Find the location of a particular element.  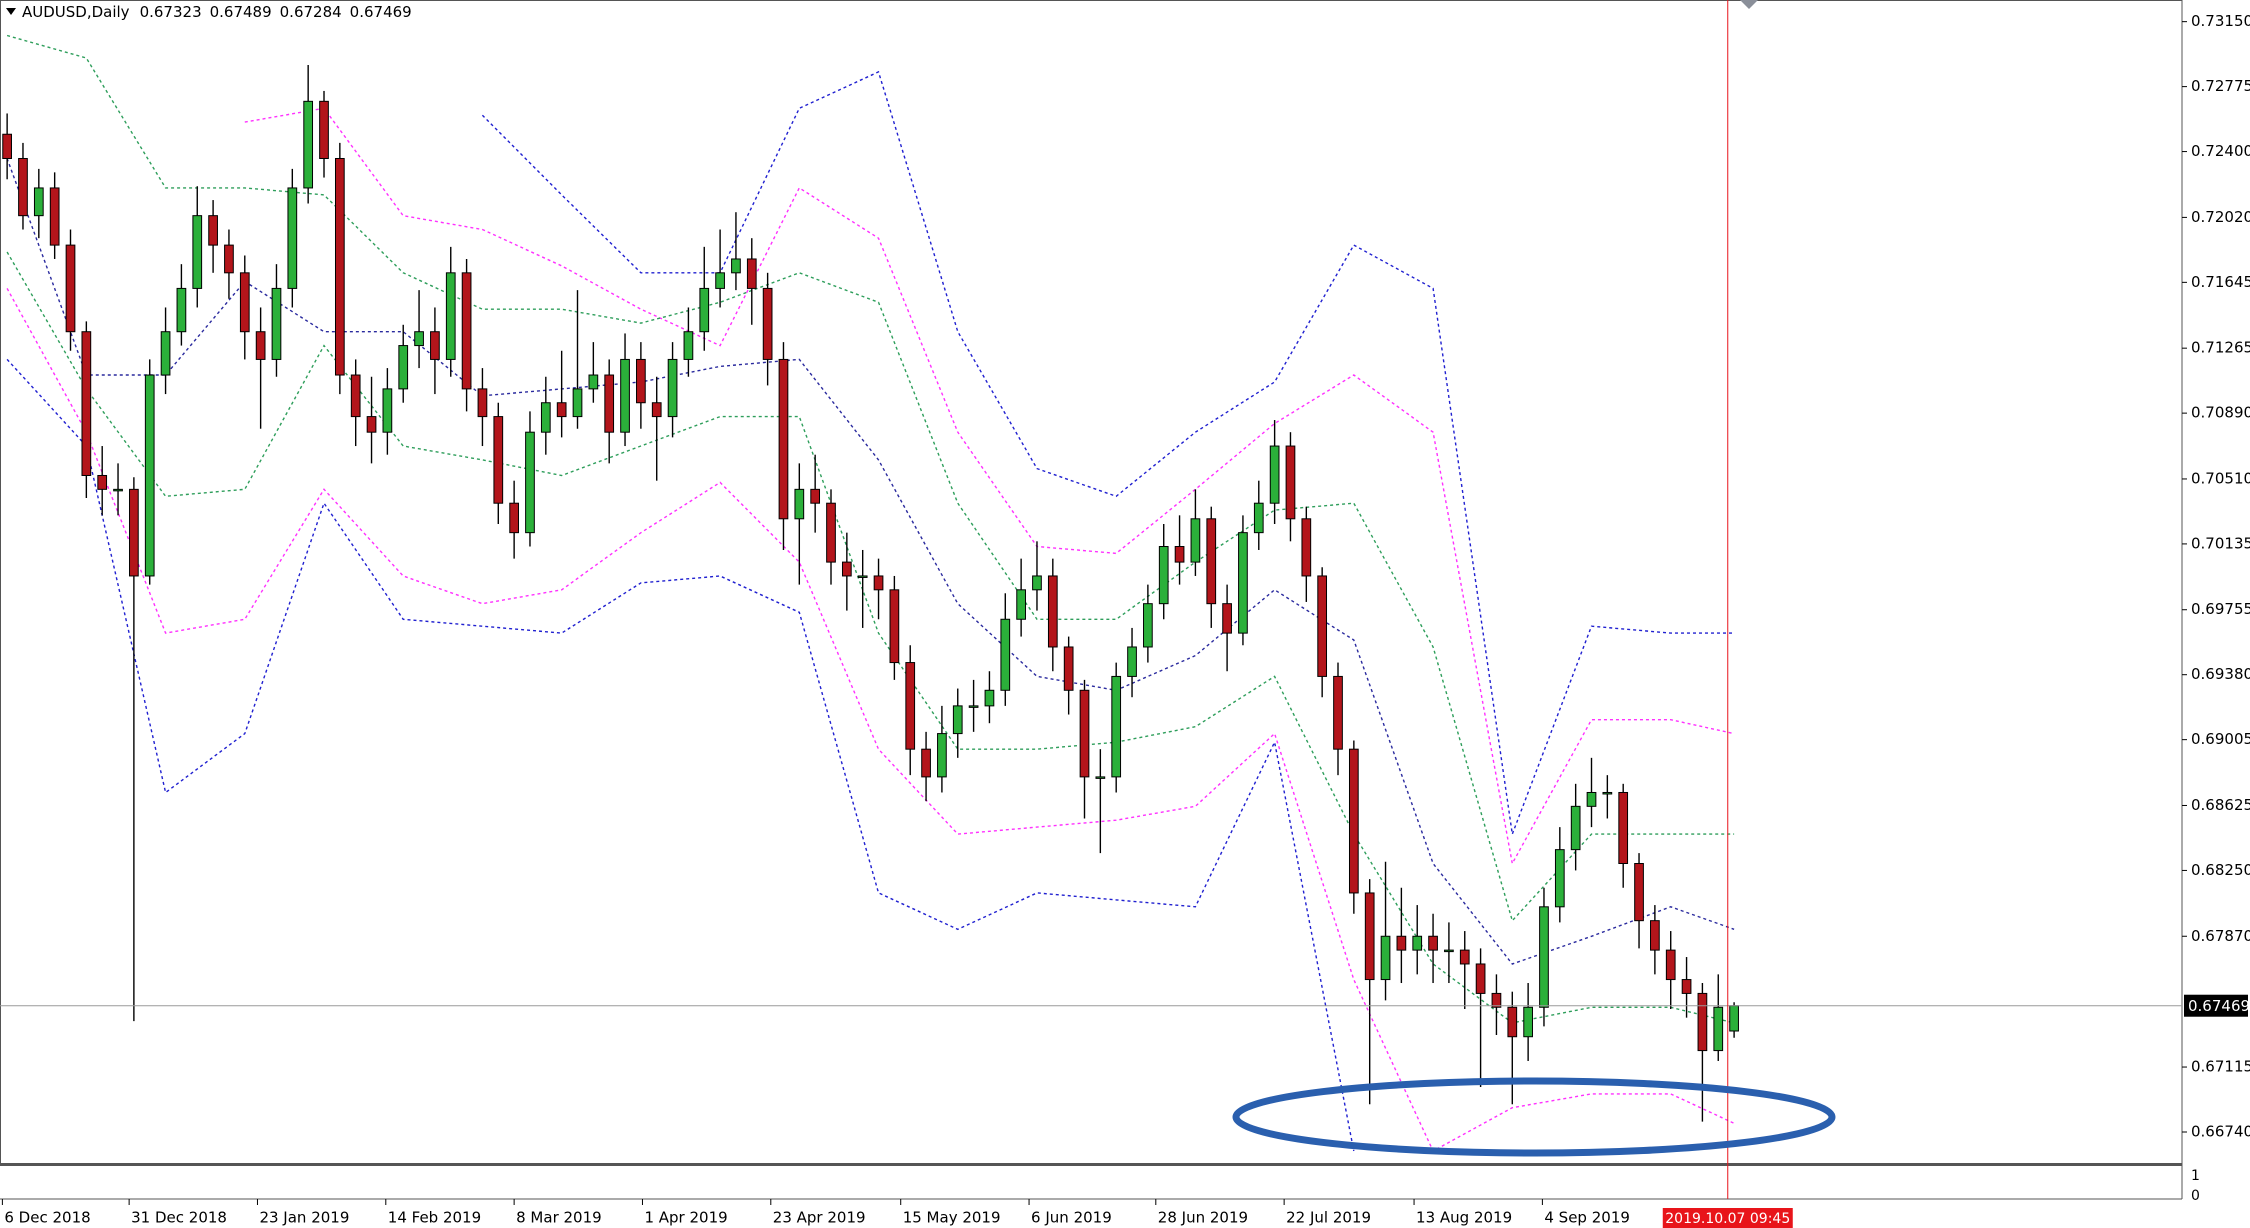

y-tick-label: 0.69755 is located at coordinates (2220, 609).